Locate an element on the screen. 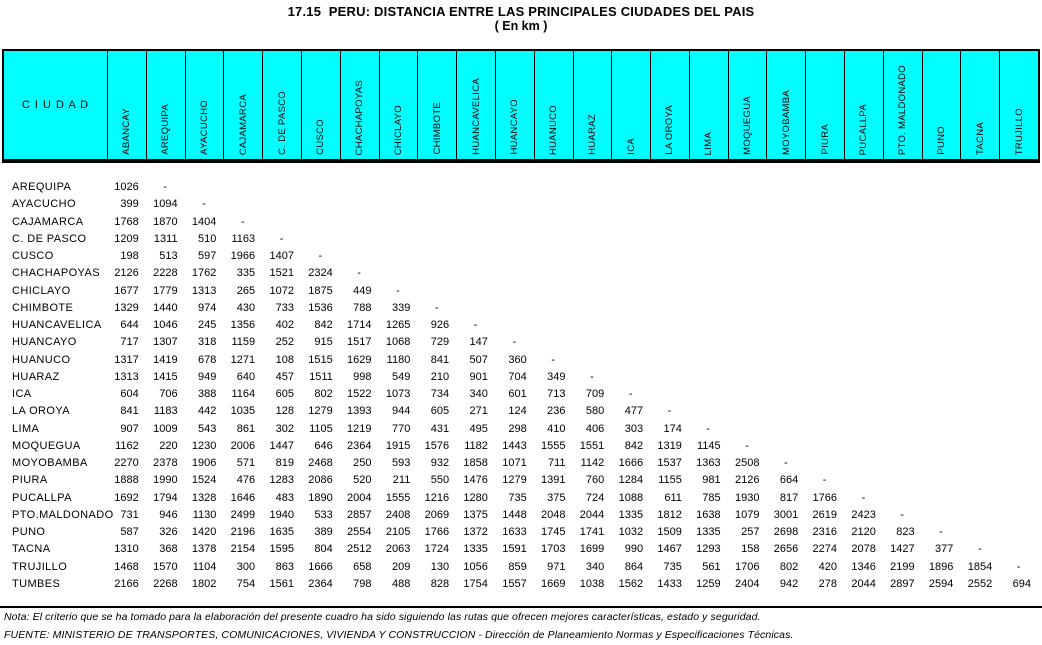 The width and height of the screenshot is (1042, 645). column-header-label: CAJAMARCA is located at coordinates (243, 124).